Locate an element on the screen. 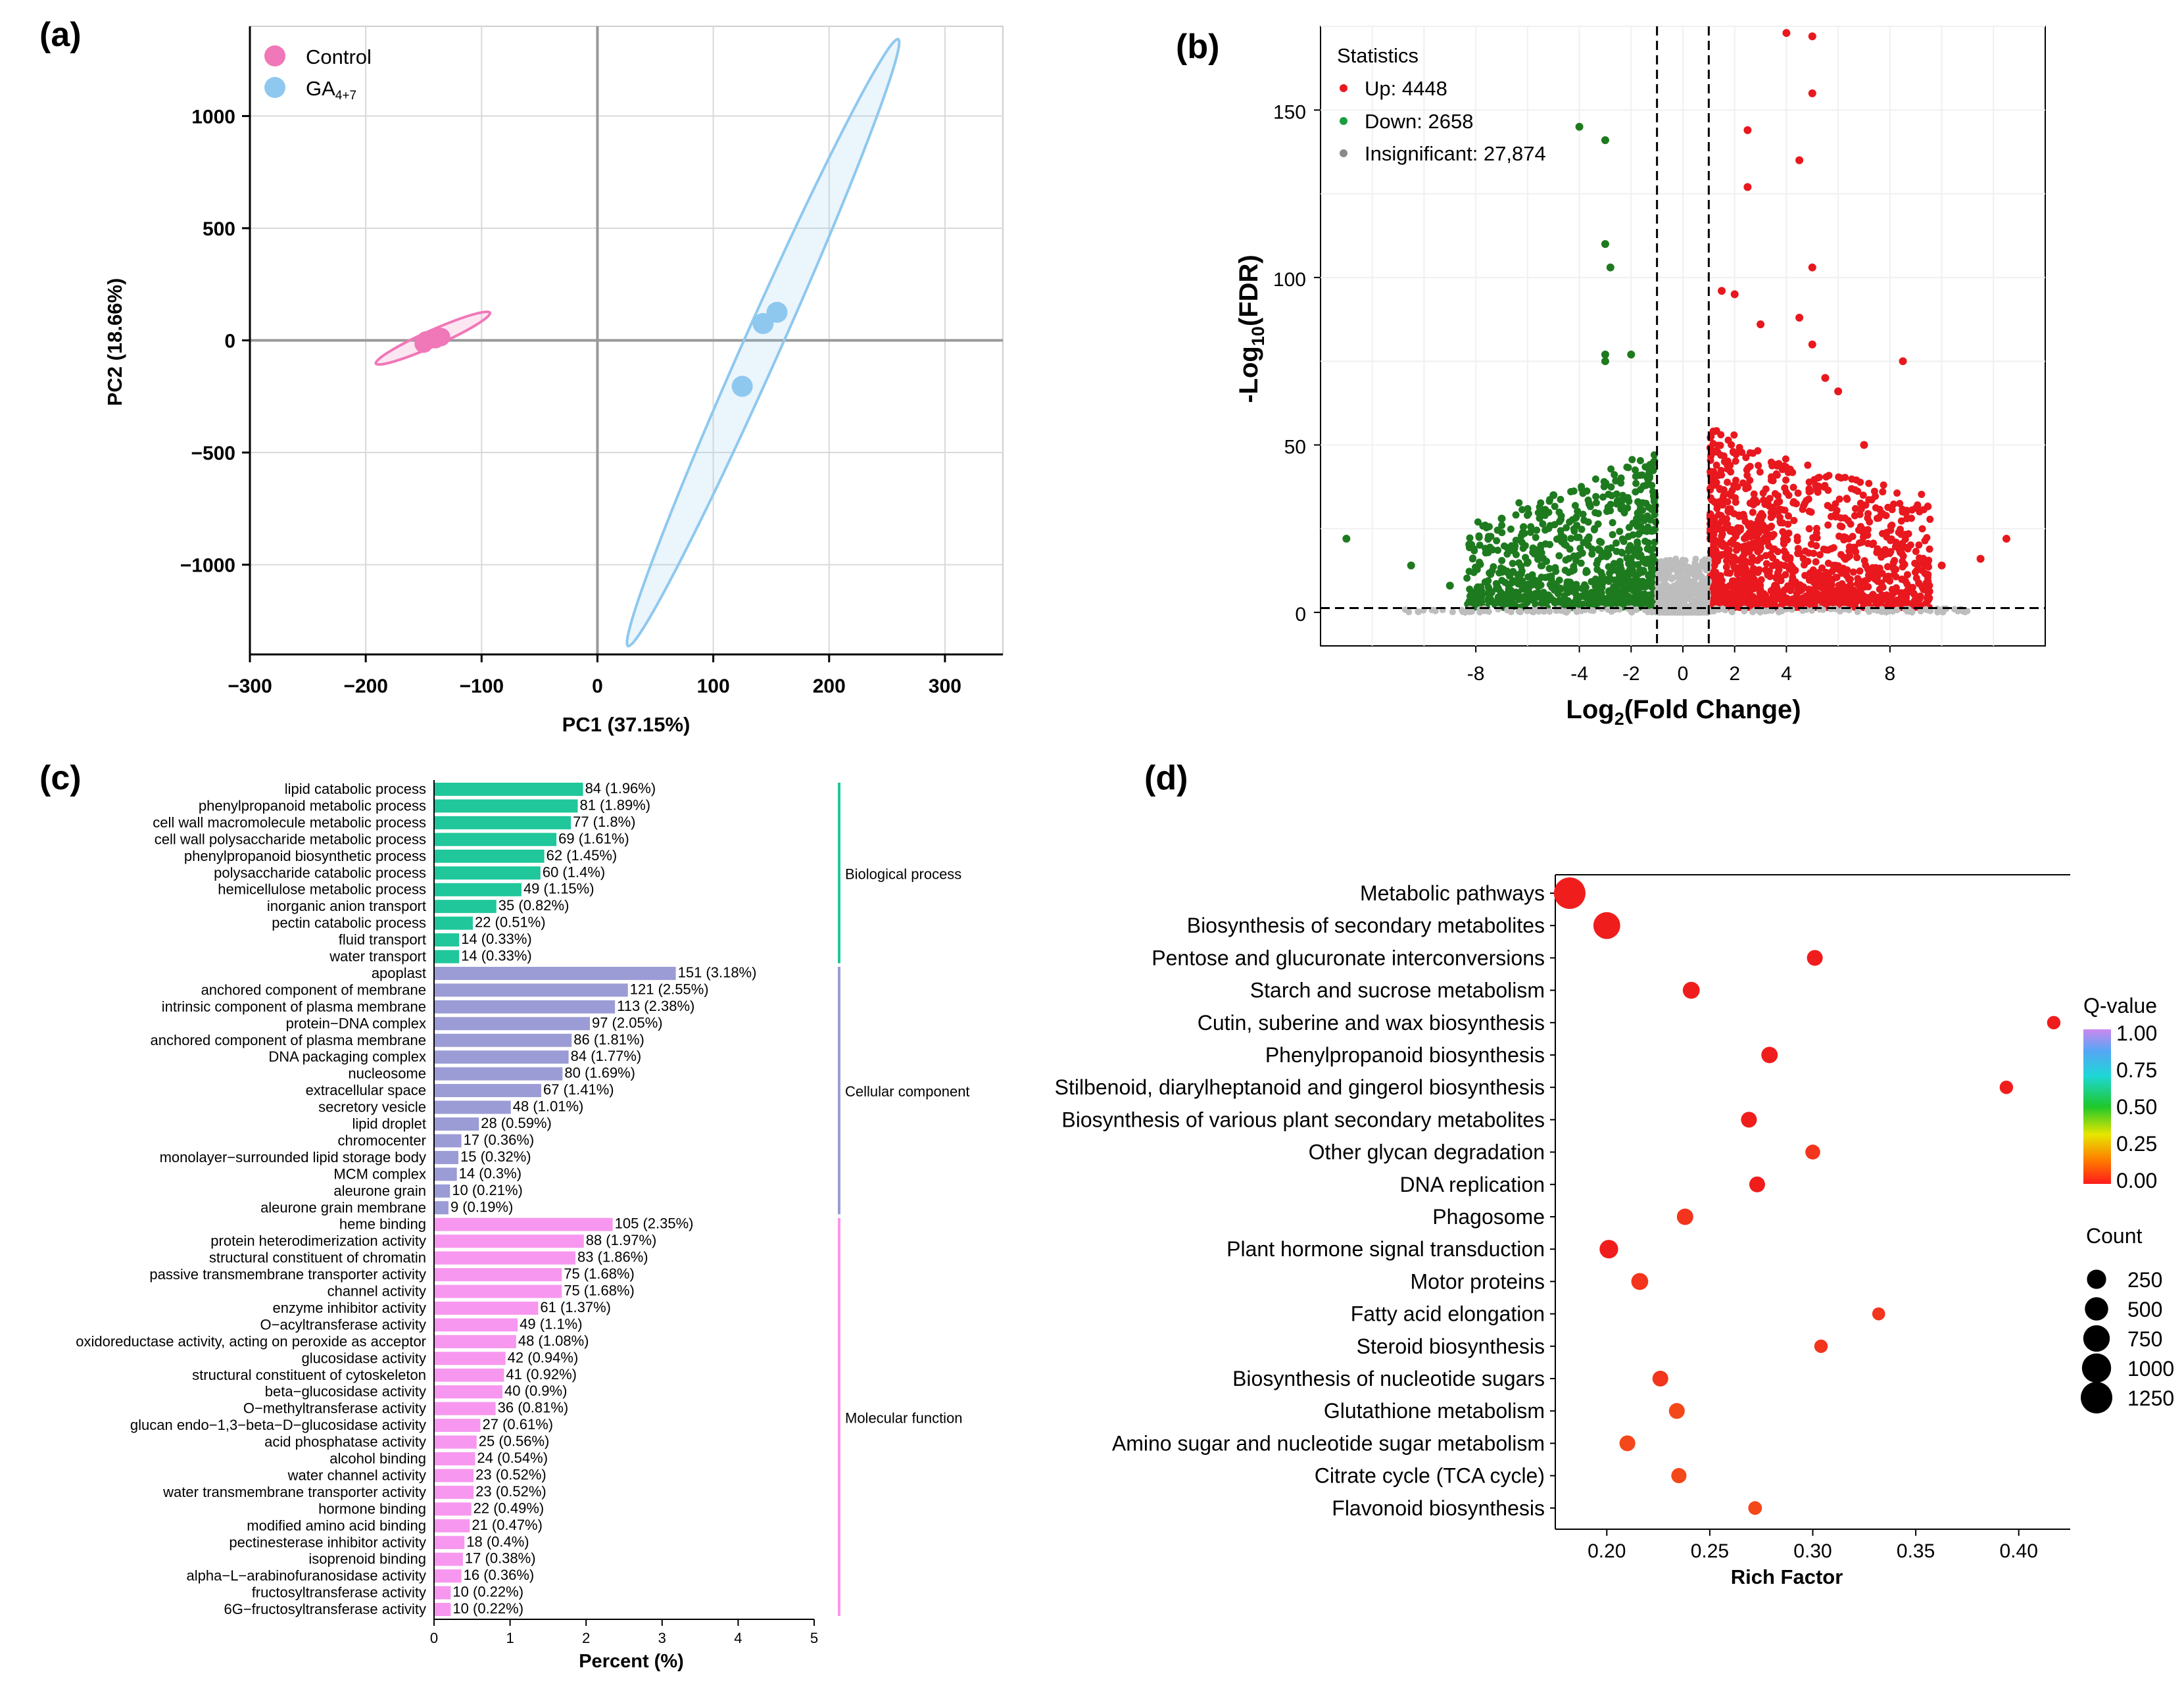 This screenshot has width=2184, height=1691. go-term-label: glucosidase activity is located at coordinates (363, 1358).